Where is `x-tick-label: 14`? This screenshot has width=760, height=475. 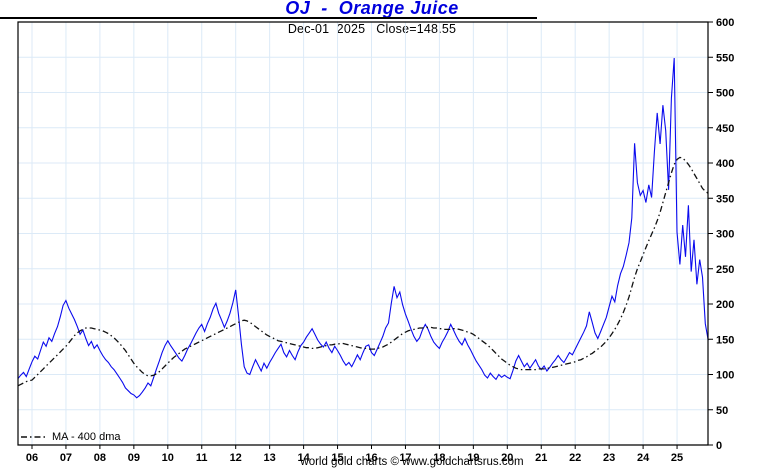
x-tick-label: 14 is located at coordinates (303, 458).